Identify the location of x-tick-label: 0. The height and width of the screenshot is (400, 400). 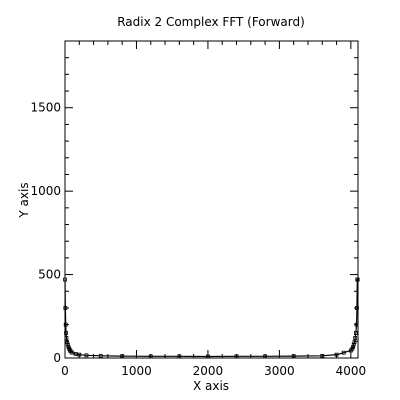
(65, 371).